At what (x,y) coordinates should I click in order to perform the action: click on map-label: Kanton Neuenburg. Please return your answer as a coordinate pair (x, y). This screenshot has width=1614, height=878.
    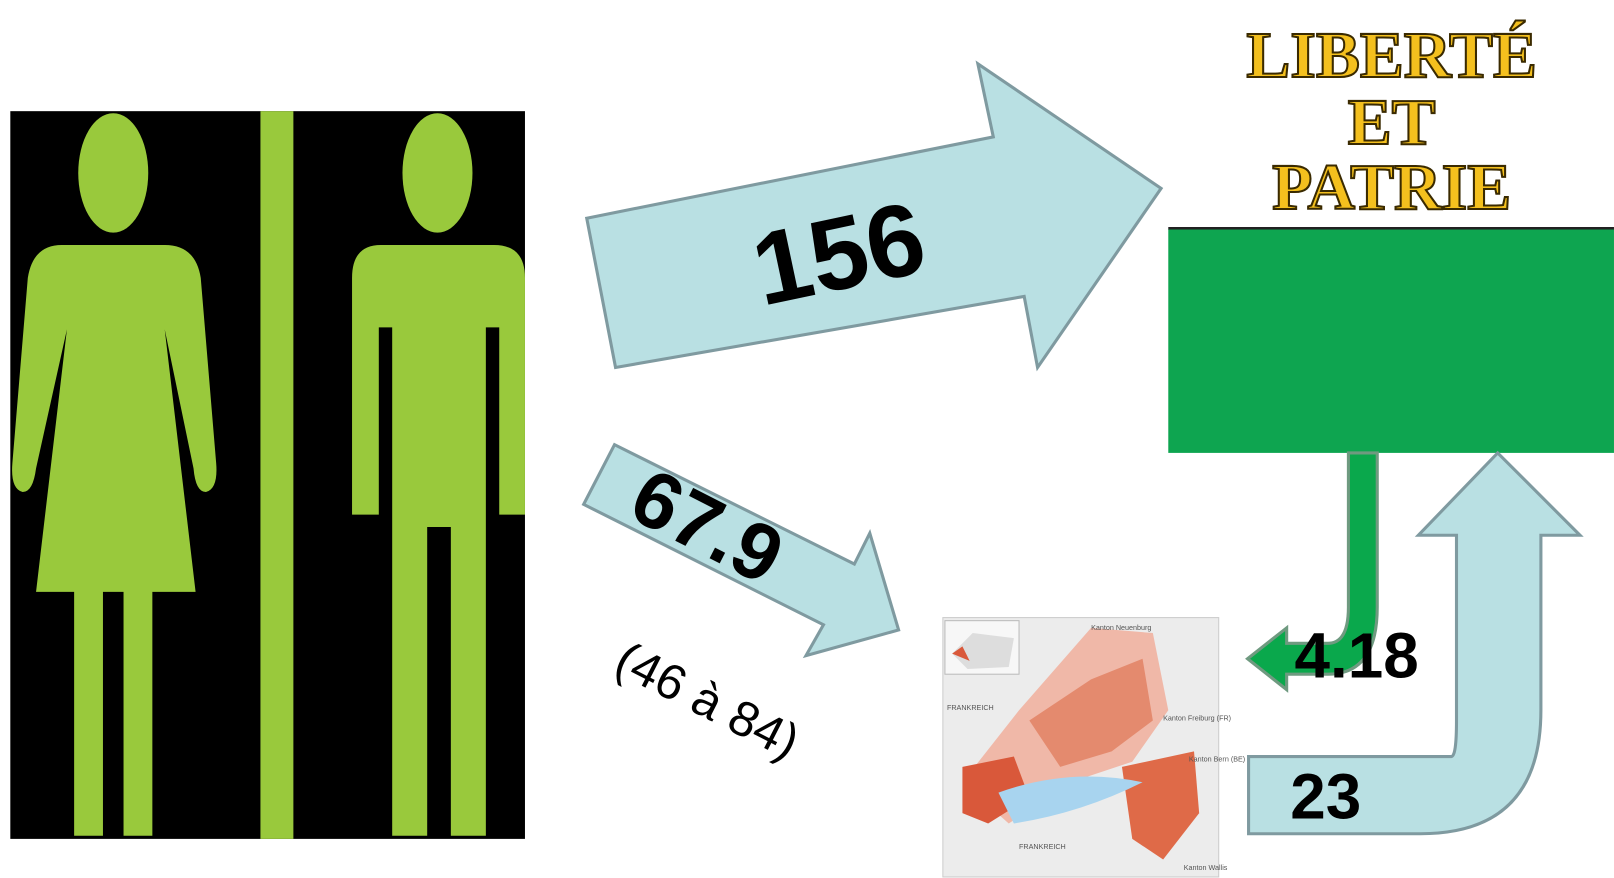
    Looking at the image, I should click on (1121, 627).